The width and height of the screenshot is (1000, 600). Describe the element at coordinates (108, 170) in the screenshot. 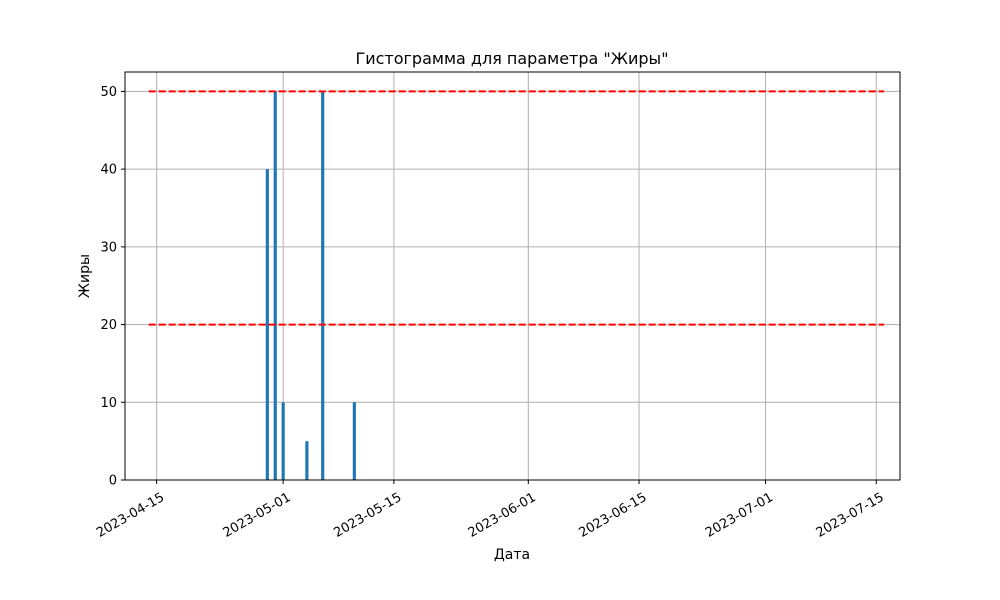

I see `y-tick-label: 40` at that location.